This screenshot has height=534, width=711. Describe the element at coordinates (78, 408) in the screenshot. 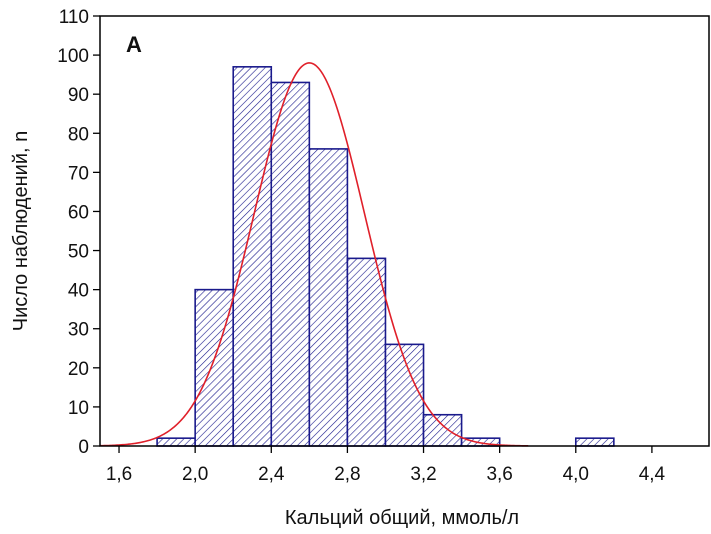

I see `y-tick-label: 10` at that location.